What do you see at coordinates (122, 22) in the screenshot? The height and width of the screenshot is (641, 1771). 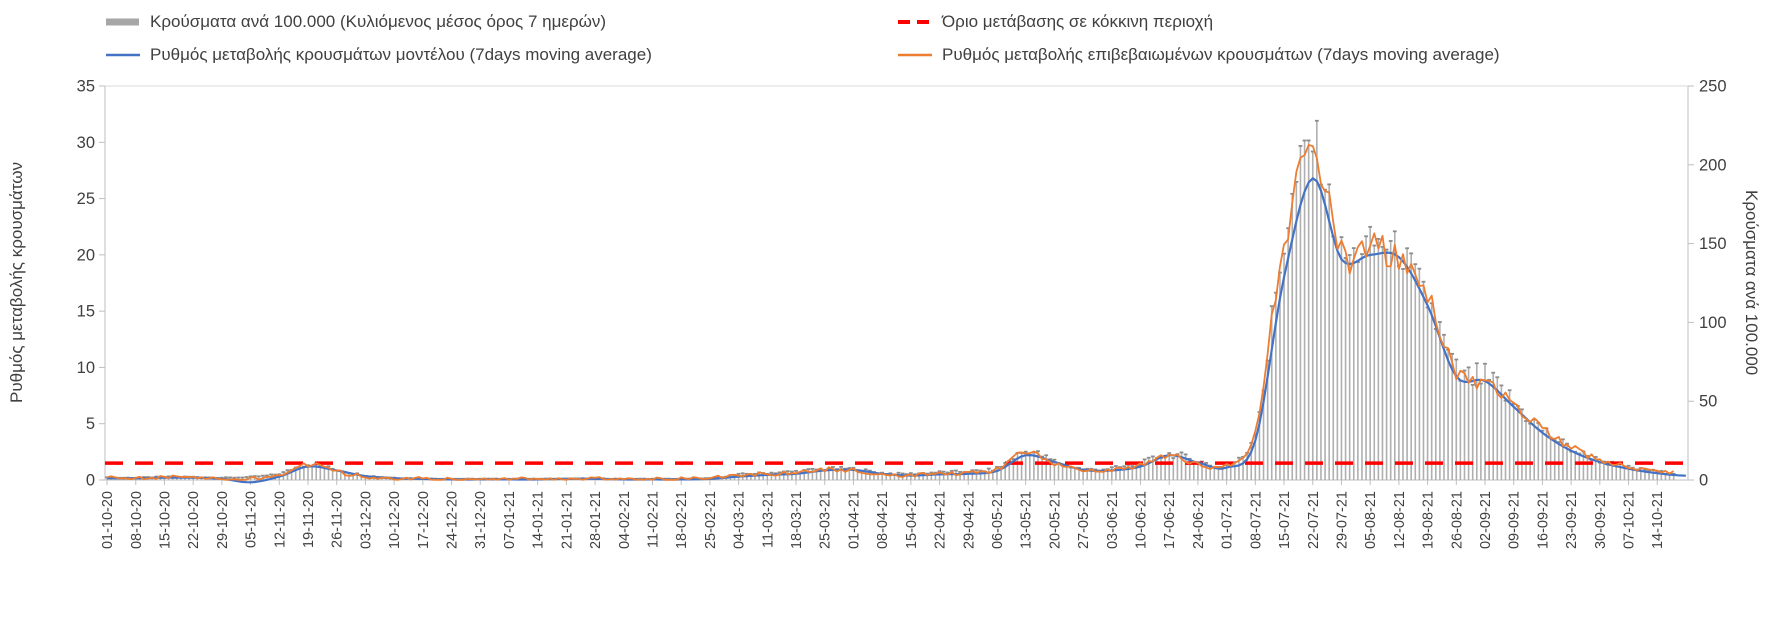 I see `bar-series-swatch` at bounding box center [122, 22].